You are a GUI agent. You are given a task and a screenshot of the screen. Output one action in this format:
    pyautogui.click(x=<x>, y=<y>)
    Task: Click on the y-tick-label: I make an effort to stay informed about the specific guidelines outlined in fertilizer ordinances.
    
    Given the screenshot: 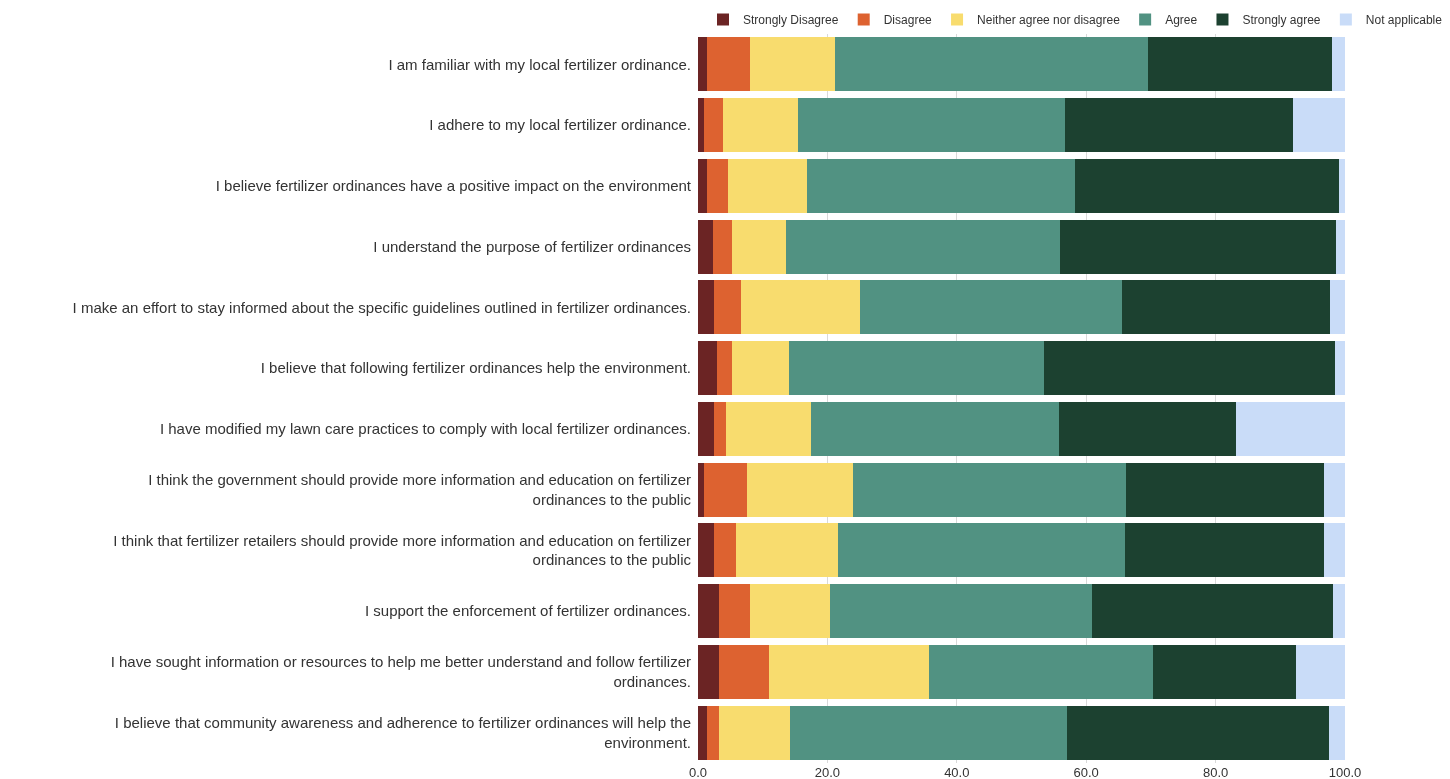 What is the action you would take?
    pyautogui.click(x=381, y=307)
    